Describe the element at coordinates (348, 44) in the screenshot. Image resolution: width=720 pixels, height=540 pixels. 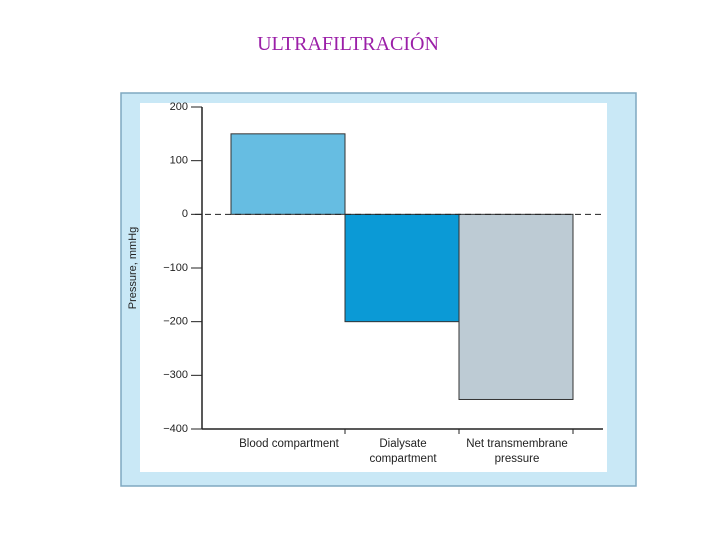
I see `slide-title: ULTRAFILTRACIÓN` at that location.